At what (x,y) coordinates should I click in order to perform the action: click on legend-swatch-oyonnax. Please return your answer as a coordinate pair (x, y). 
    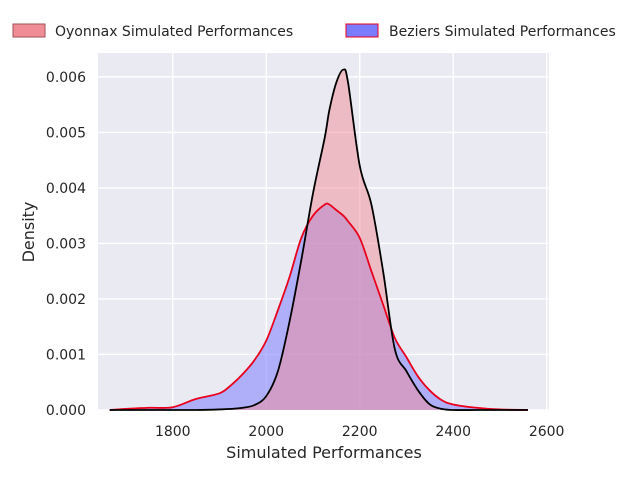
    Looking at the image, I should click on (29, 30).